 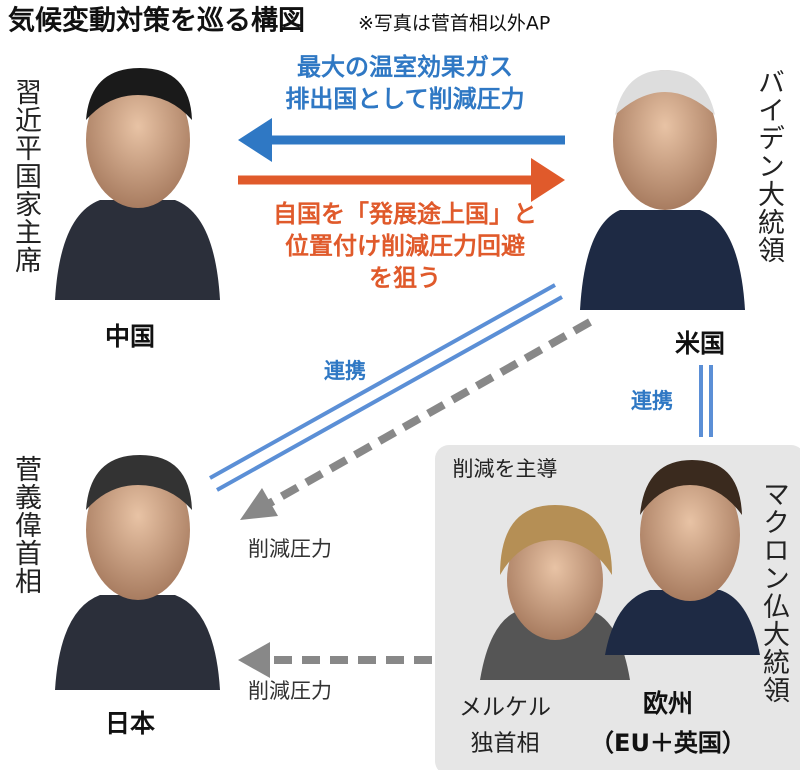 I want to click on box-label: 削減を主導, so click(x=505, y=469).